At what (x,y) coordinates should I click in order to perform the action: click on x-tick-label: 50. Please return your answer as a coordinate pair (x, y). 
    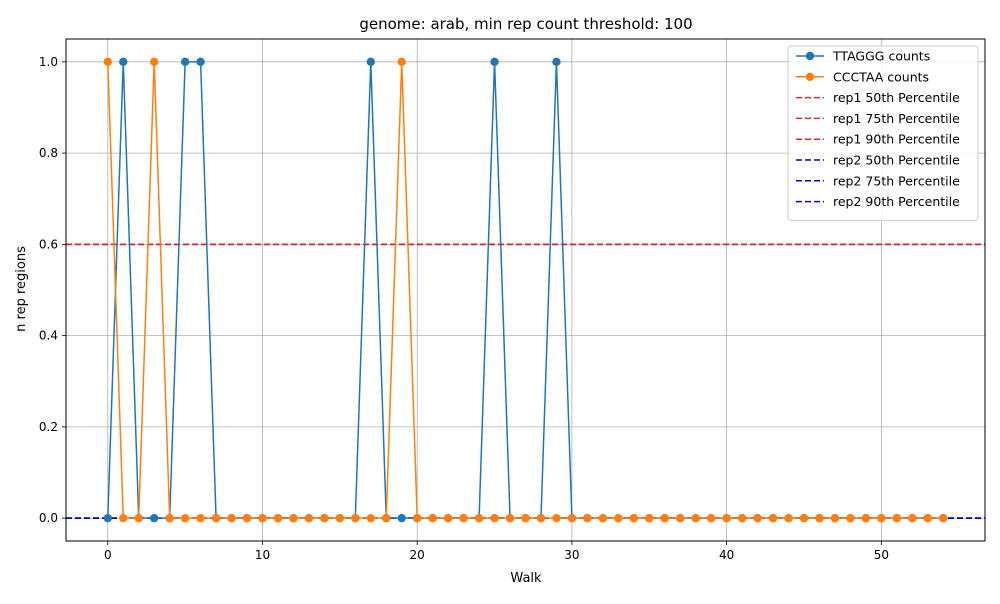
    Looking at the image, I should click on (881, 555).